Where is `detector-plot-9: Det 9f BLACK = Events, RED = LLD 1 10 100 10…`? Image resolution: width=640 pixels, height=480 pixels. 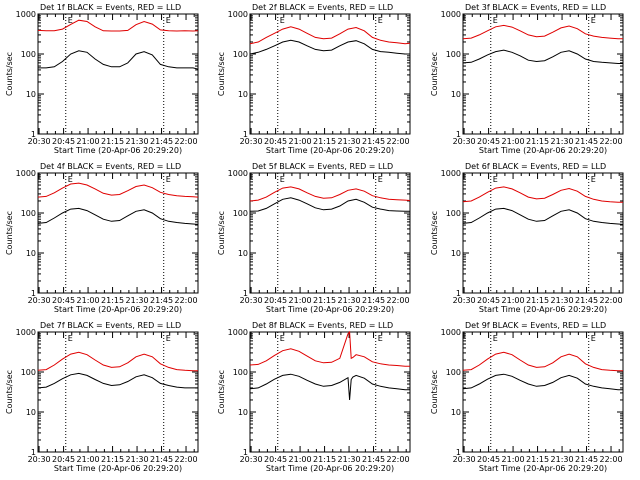 detector-plot-9: Det 9f BLACK = Events, RED = LLD 1 10 100 10… is located at coordinates (527, 397).